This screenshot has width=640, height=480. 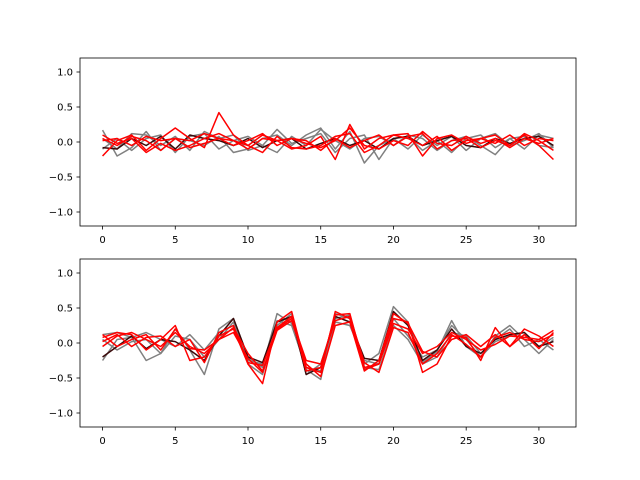 I want to click on top-x-tick-label: 25, so click(x=466, y=240).